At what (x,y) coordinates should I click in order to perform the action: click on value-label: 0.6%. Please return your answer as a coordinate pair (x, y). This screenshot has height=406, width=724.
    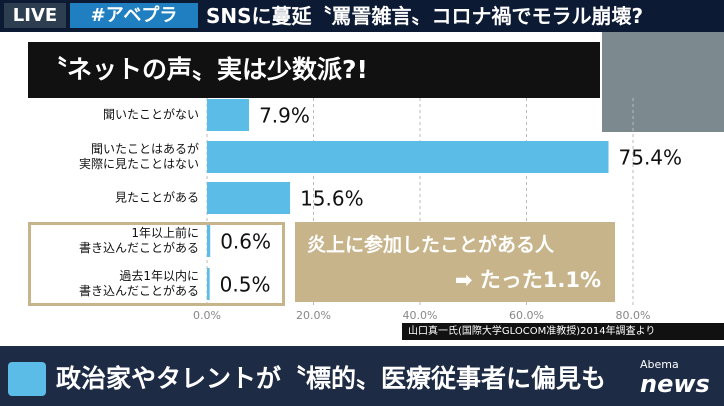
    Looking at the image, I should click on (245, 242).